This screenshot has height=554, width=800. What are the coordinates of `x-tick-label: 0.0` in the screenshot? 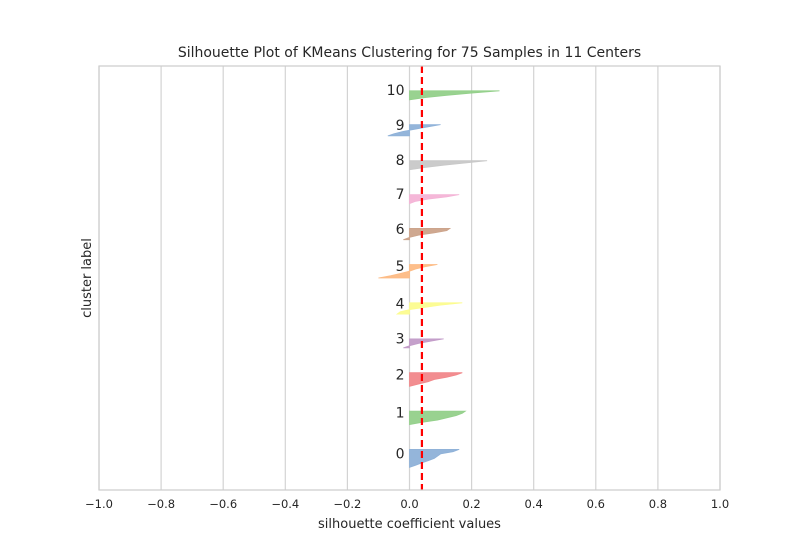 It's located at (409, 504).